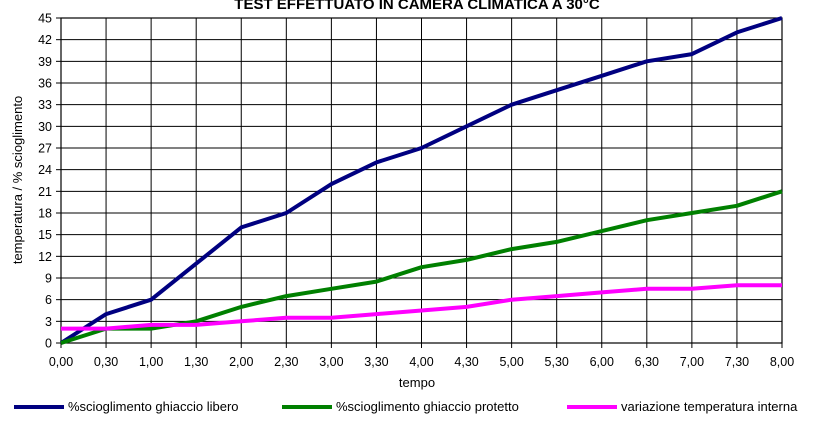  I want to click on x-tick-label: 1,30, so click(196, 362).